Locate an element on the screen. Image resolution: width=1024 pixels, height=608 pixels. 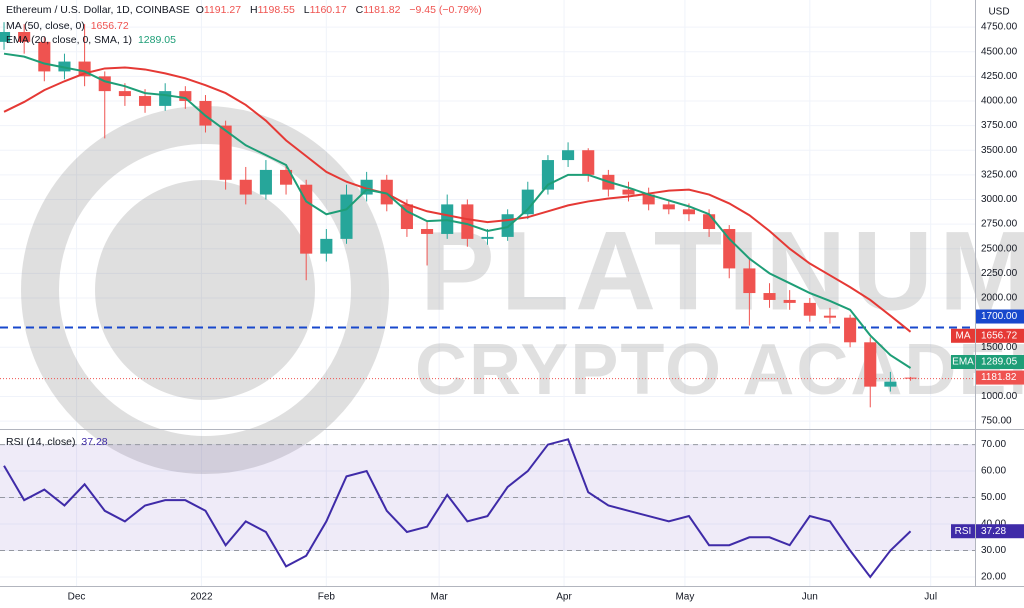
ohlc: L1160.17 is located at coordinates (327, 10).